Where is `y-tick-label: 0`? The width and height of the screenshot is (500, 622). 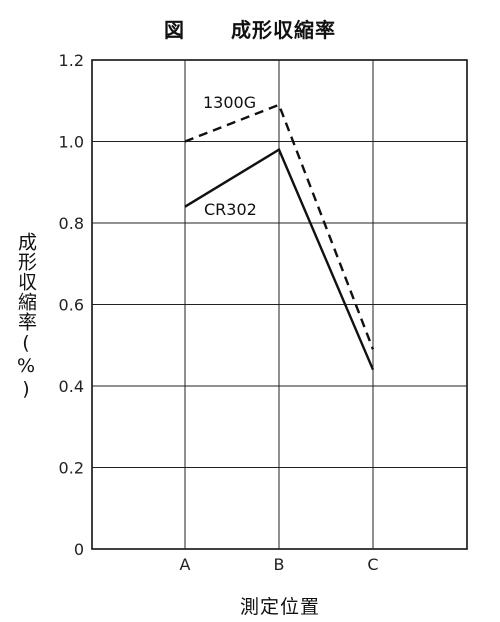
y-tick-label: 0 is located at coordinates (79, 549).